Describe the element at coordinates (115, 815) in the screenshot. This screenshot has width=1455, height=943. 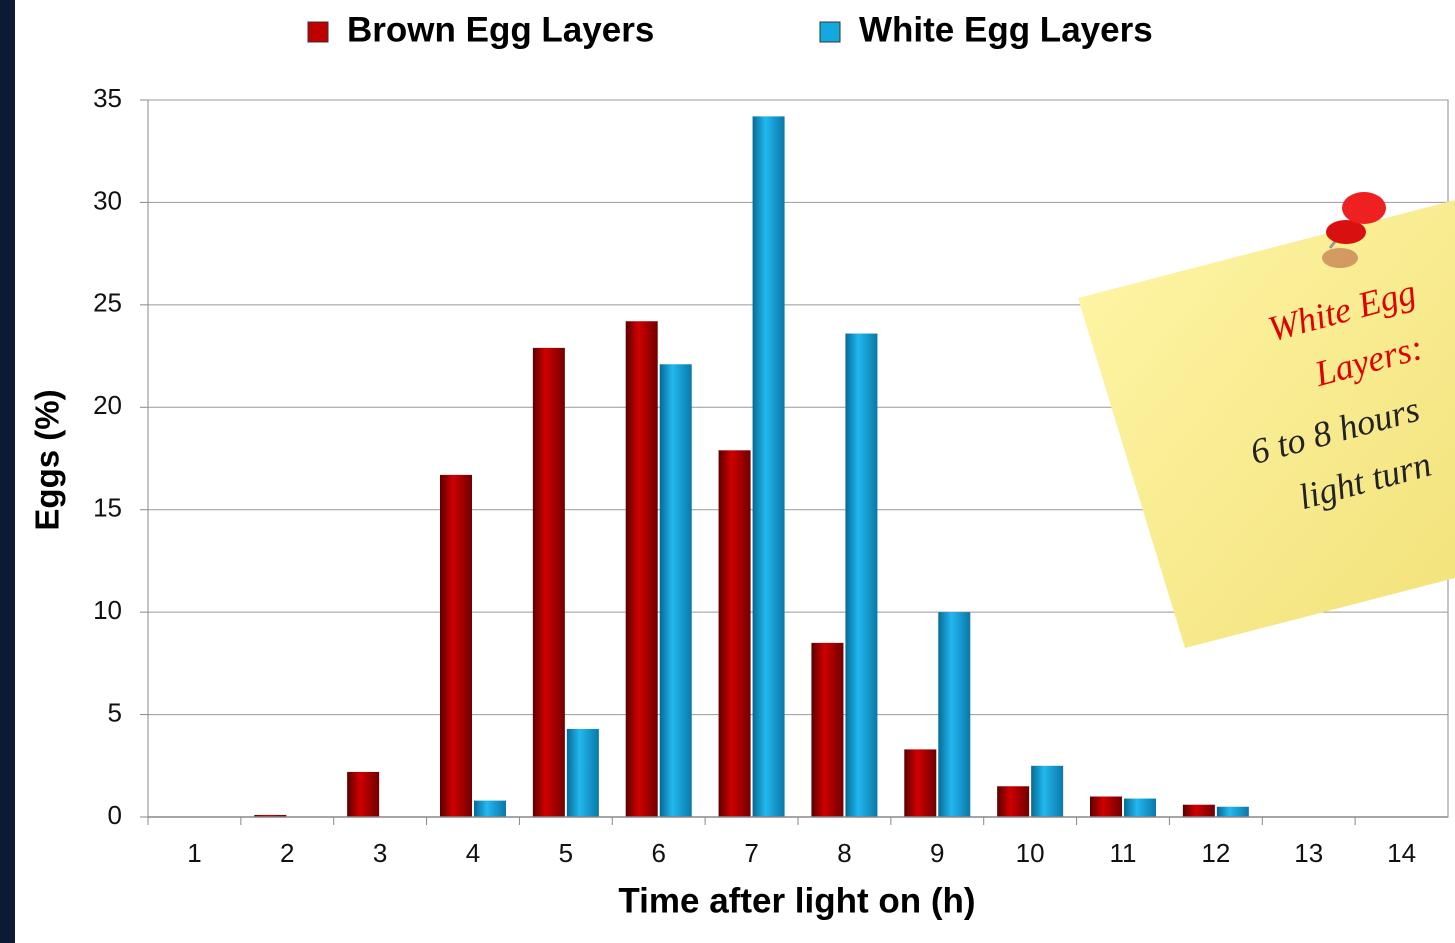
I see `y-tick-label: 0` at that location.